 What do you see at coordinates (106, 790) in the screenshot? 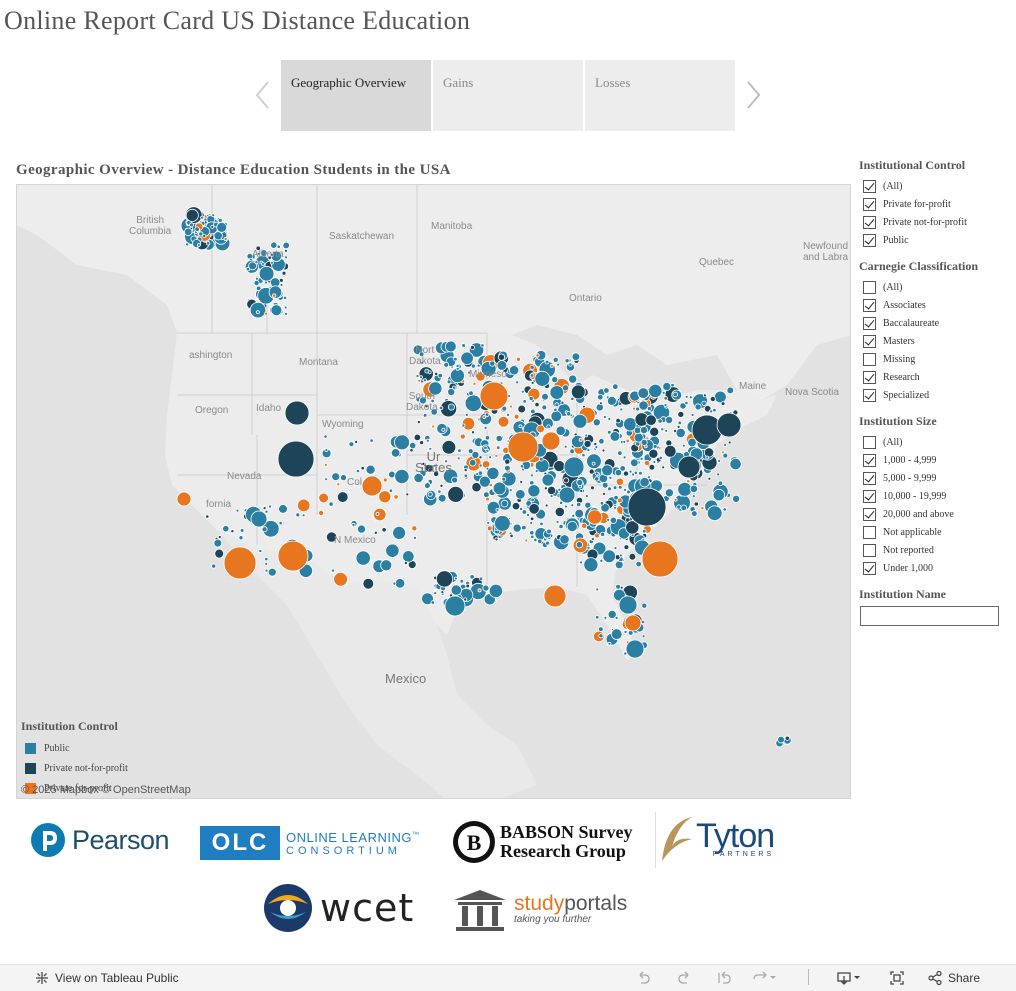
I see `map-attribution: © 2025 Mapbox © OpenStreetMap` at bounding box center [106, 790].